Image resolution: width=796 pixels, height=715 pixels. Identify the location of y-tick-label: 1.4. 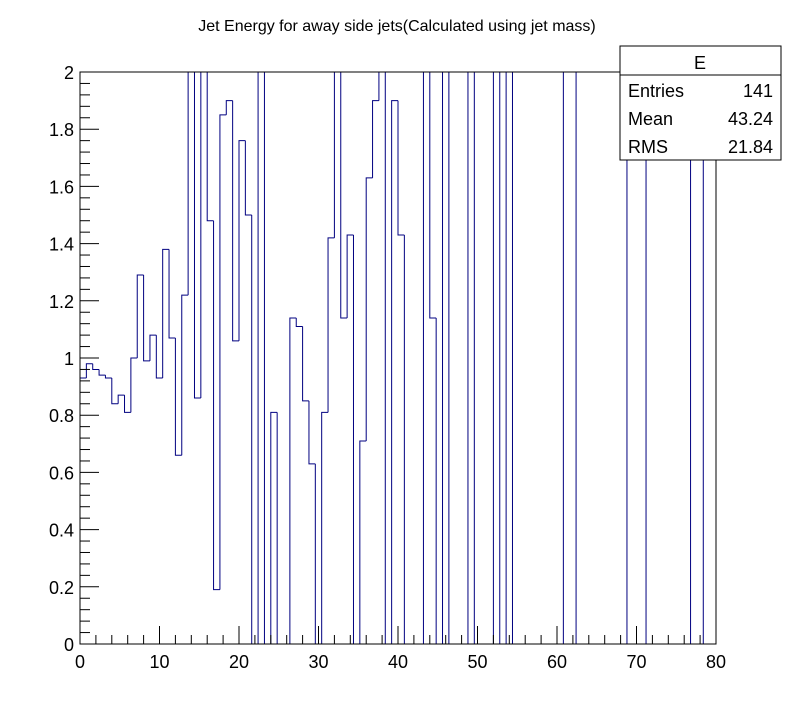
(61, 245).